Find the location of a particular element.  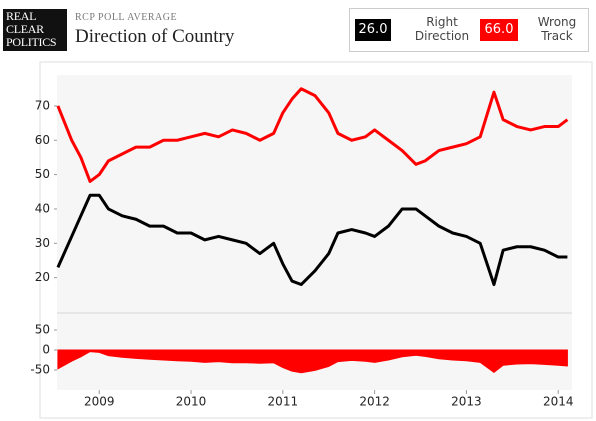

x-tick-label: 2013 is located at coordinates (466, 402).